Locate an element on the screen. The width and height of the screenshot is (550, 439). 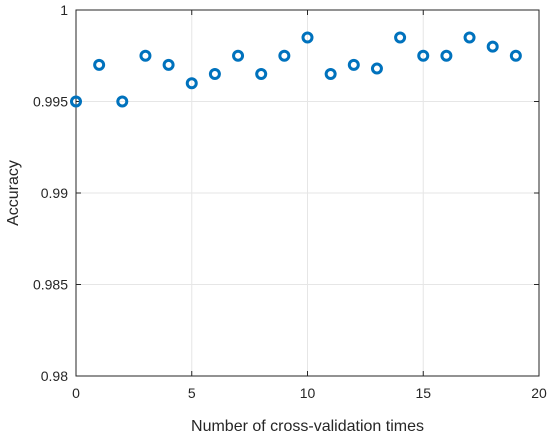
x-tick-label: 10 is located at coordinates (308, 393).